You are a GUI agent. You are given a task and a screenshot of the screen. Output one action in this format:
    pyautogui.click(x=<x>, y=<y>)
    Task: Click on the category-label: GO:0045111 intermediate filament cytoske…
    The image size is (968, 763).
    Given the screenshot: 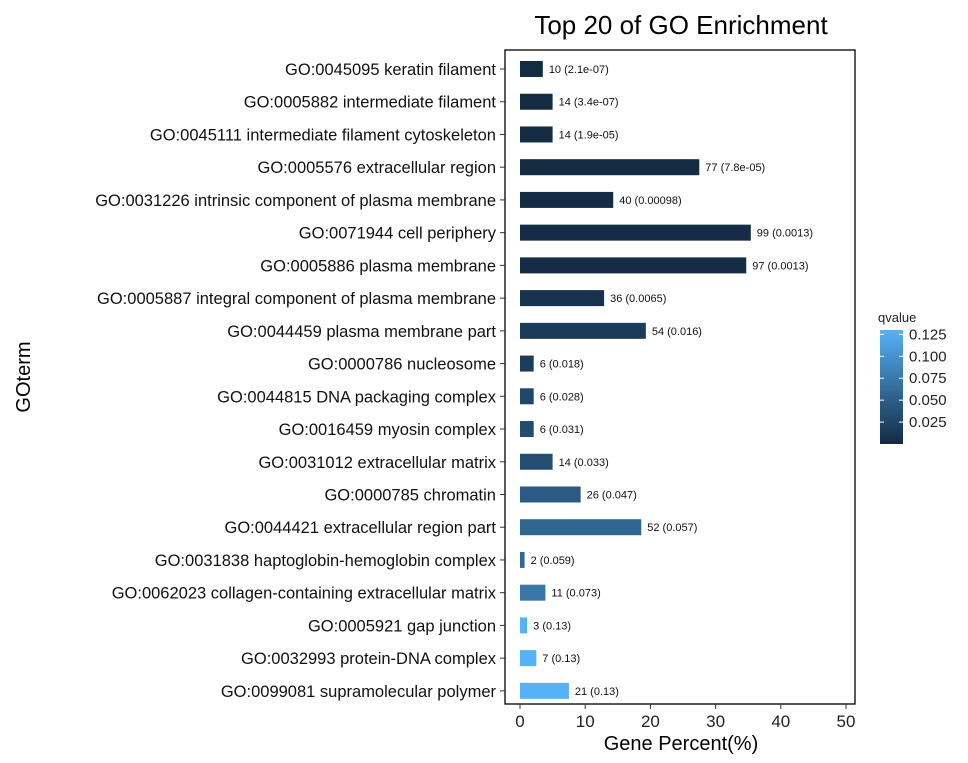 What is the action you would take?
    pyautogui.click(x=323, y=135)
    